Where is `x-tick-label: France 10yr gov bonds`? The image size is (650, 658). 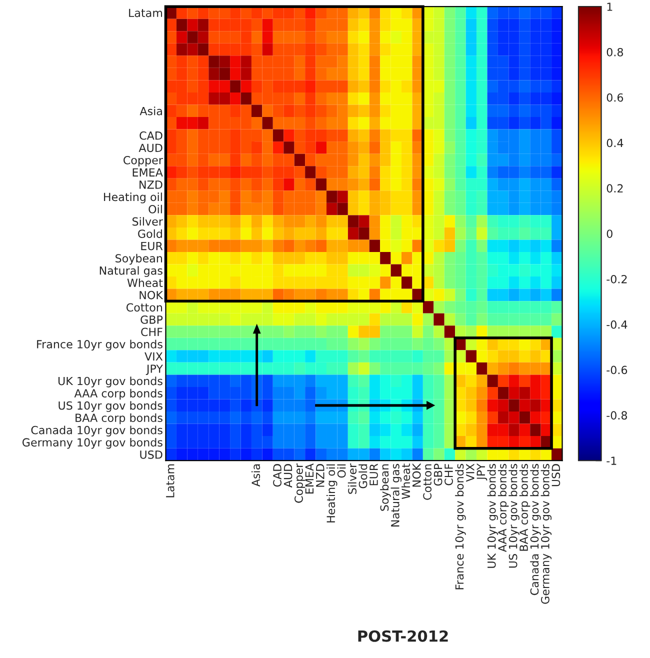
x-tick-label: France 10yr gov bonds is located at coordinates (460, 527).